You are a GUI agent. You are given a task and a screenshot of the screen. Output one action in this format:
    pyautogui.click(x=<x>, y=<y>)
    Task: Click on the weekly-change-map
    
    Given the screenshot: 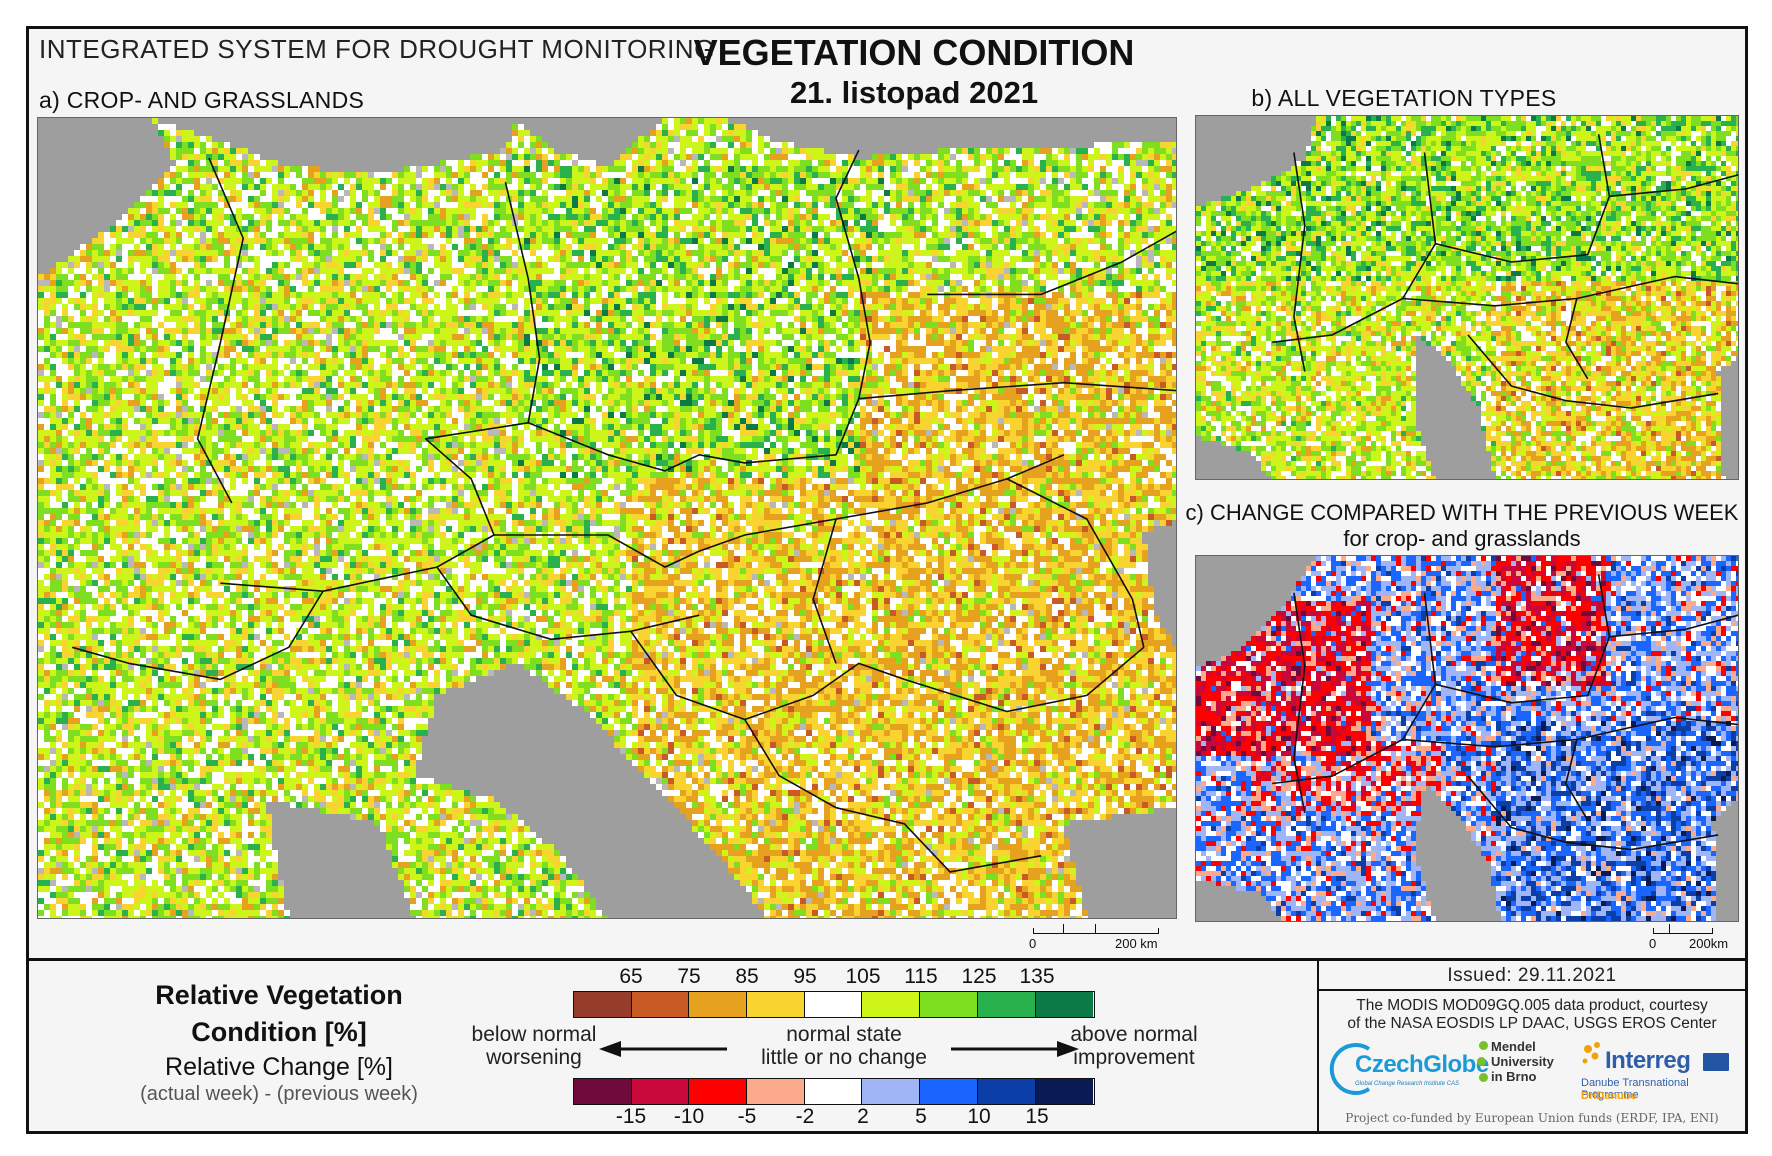 What is the action you would take?
    pyautogui.click(x=1467, y=739)
    